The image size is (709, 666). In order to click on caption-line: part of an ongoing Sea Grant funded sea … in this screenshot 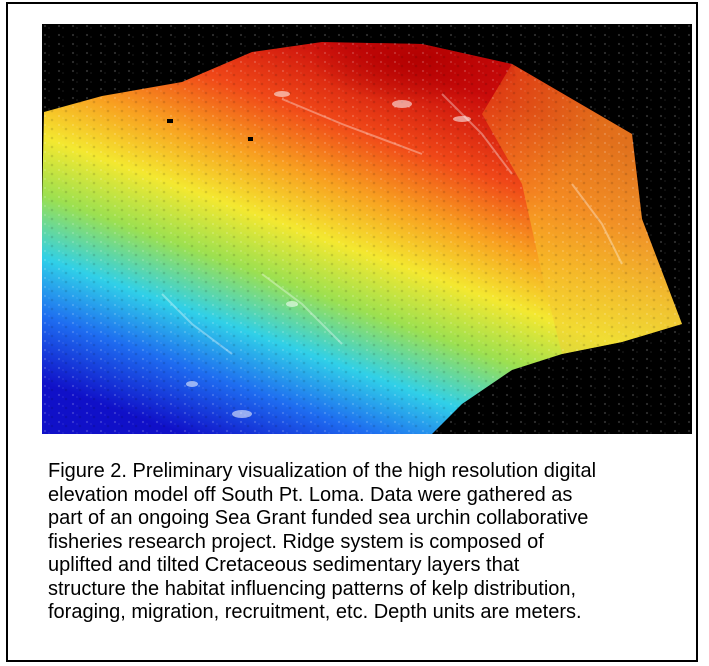, I will do `click(318, 518)`.